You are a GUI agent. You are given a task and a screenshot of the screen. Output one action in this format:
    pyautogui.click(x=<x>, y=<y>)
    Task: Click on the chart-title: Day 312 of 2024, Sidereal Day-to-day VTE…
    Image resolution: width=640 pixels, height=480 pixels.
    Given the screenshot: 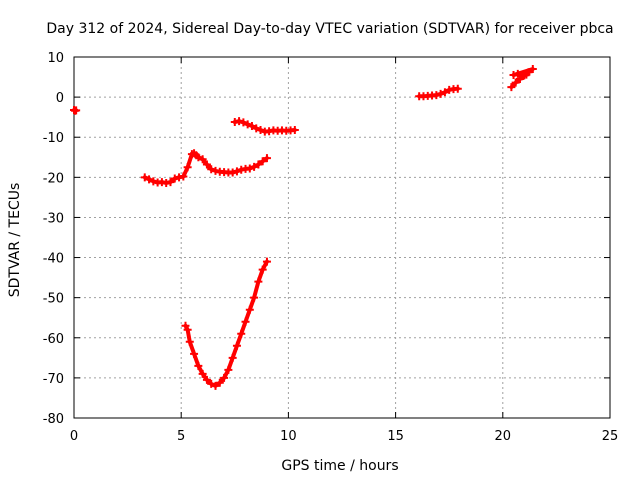 What is the action you would take?
    pyautogui.click(x=329, y=29)
    